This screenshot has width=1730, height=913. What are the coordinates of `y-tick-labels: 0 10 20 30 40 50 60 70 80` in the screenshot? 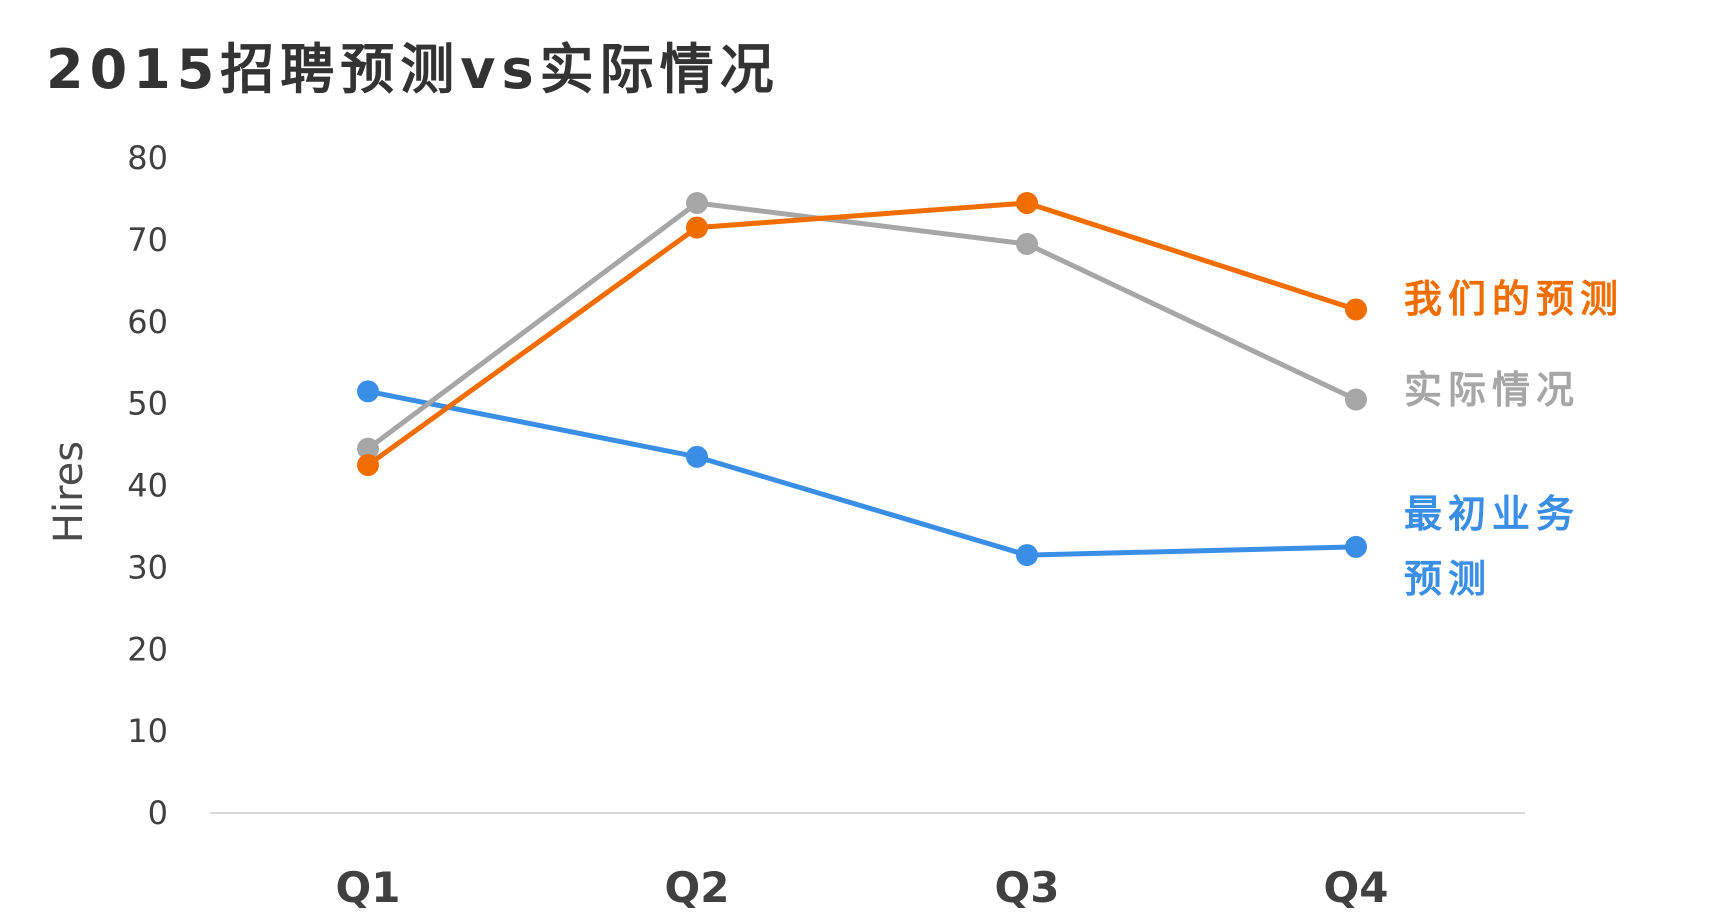 It's located at (147, 485).